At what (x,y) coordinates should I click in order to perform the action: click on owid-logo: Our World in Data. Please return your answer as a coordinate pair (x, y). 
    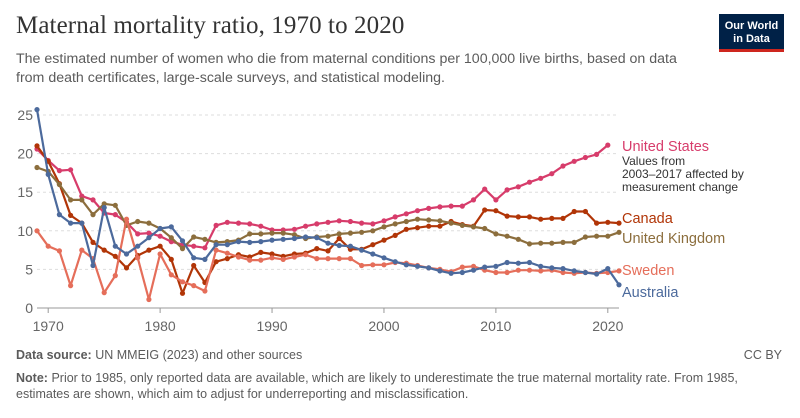
    Looking at the image, I should click on (751, 33).